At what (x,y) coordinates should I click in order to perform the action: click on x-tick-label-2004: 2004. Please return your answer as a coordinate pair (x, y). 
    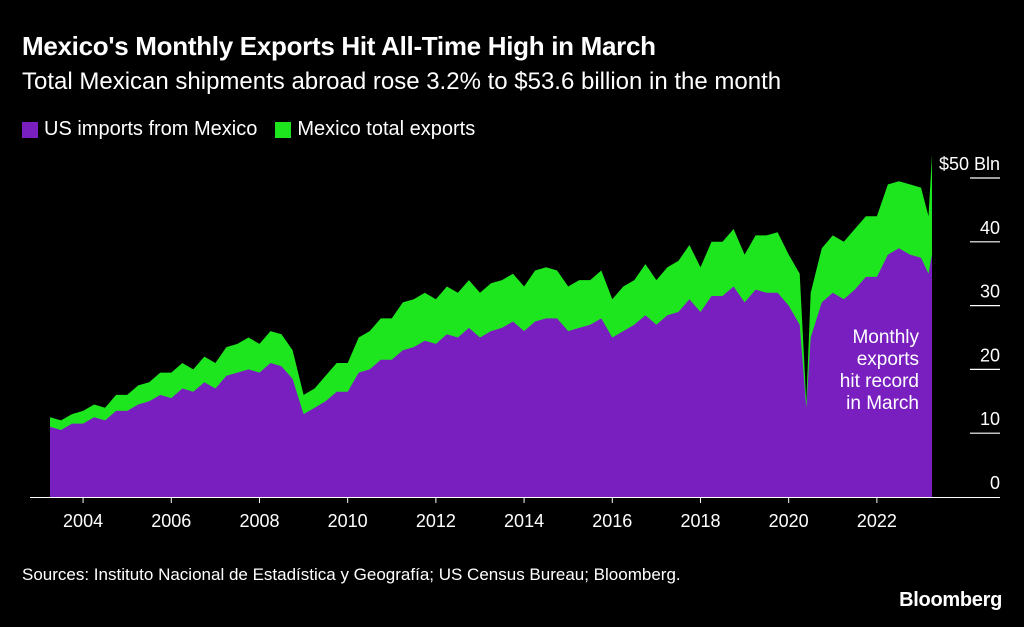
    Looking at the image, I should click on (83, 521).